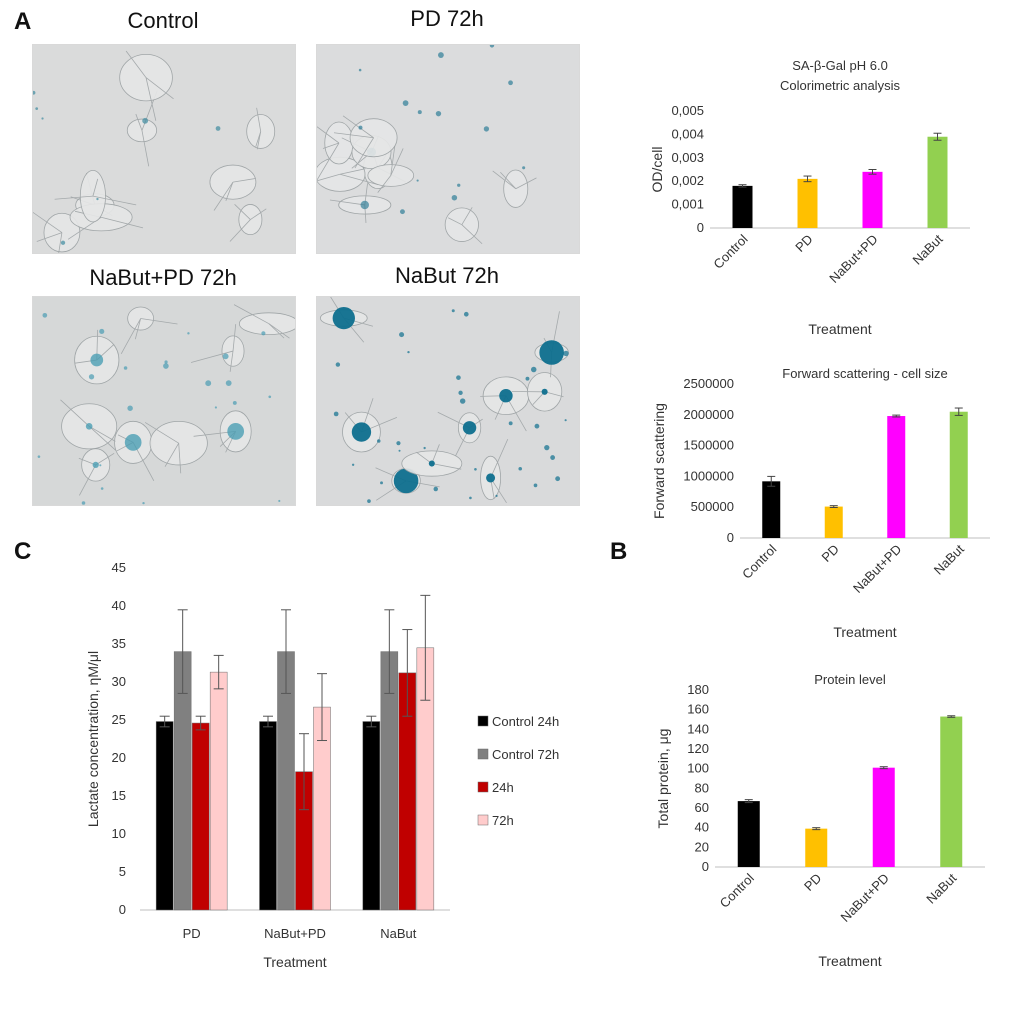  I want to click on chart-title: Protein level, so click(850, 679).